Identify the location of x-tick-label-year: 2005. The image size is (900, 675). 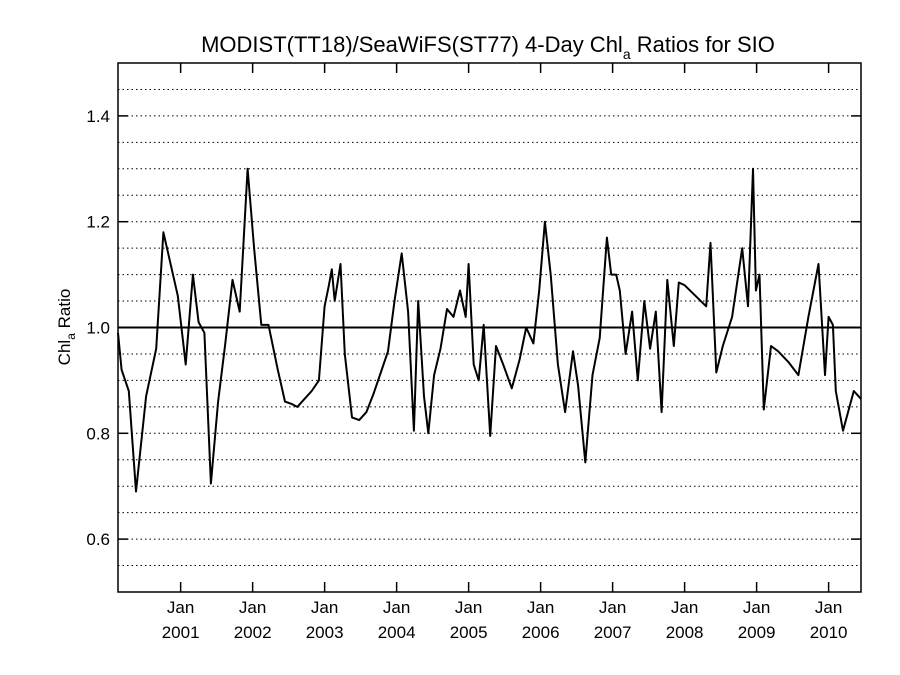
(469, 632).